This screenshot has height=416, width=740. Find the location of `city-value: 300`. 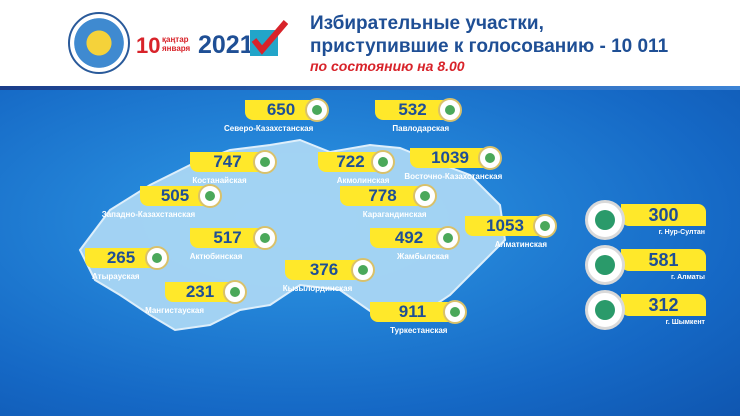

city-value: 300 is located at coordinates (663, 215).